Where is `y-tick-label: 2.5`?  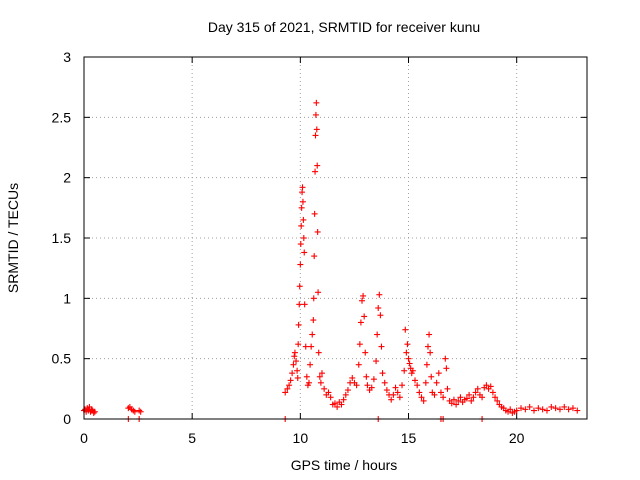
y-tick-label: 2.5 is located at coordinates (62, 117).